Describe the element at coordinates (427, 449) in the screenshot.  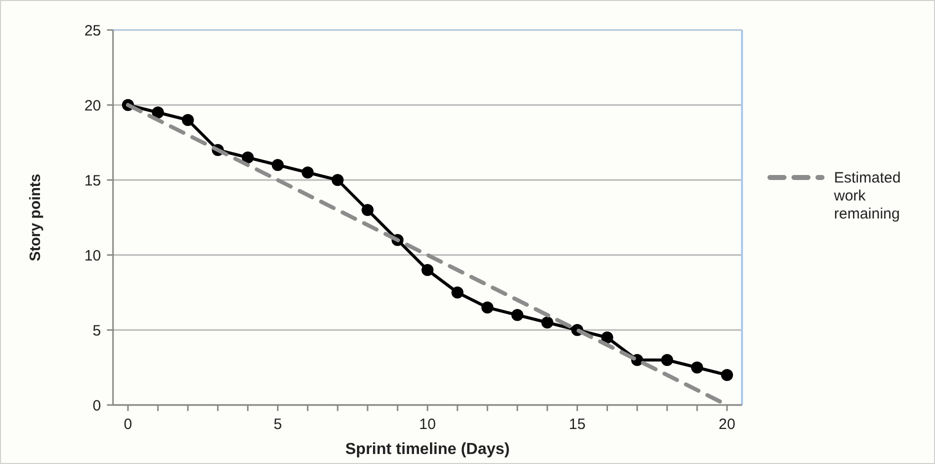
I see `x-axis-title: Sprint timeline (Days)` at that location.